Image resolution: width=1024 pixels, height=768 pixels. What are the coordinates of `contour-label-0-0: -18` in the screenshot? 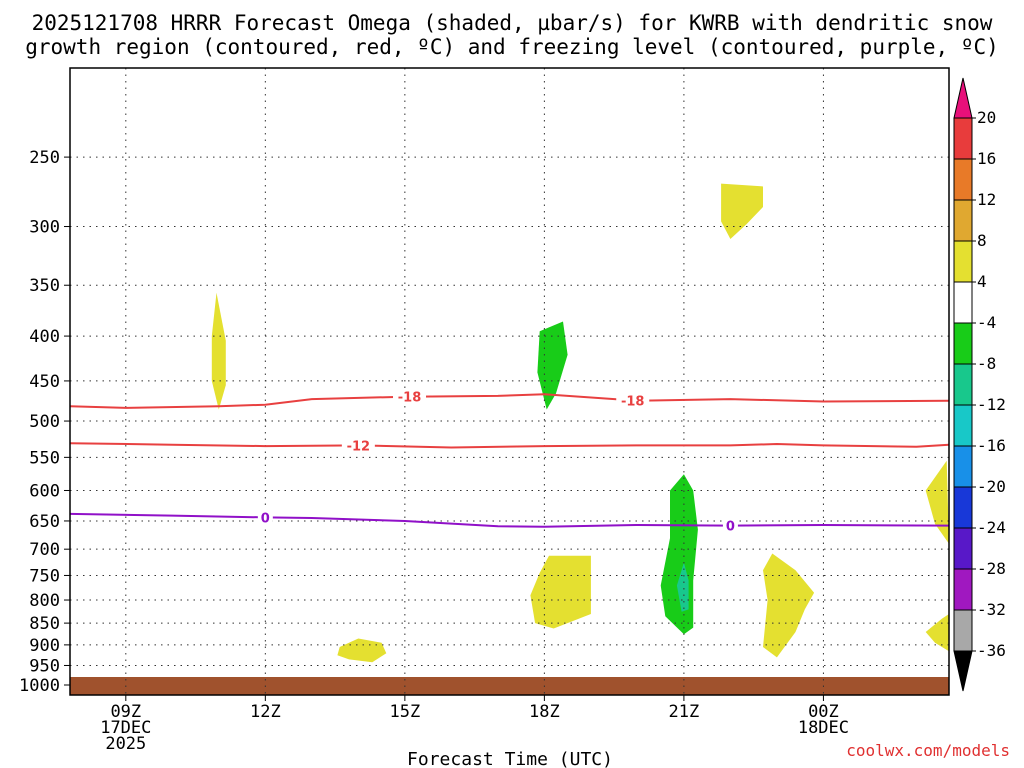 It's located at (410, 398).